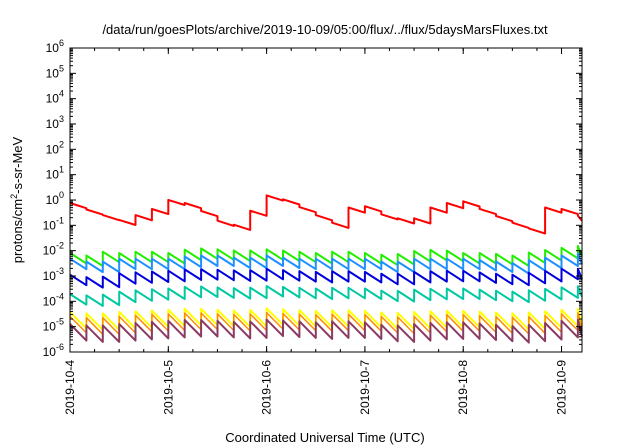 This screenshot has height=448, width=640. Describe the element at coordinates (53, 350) in the screenshot. I see `y-tick-label: 10⁻⁶` at that location.